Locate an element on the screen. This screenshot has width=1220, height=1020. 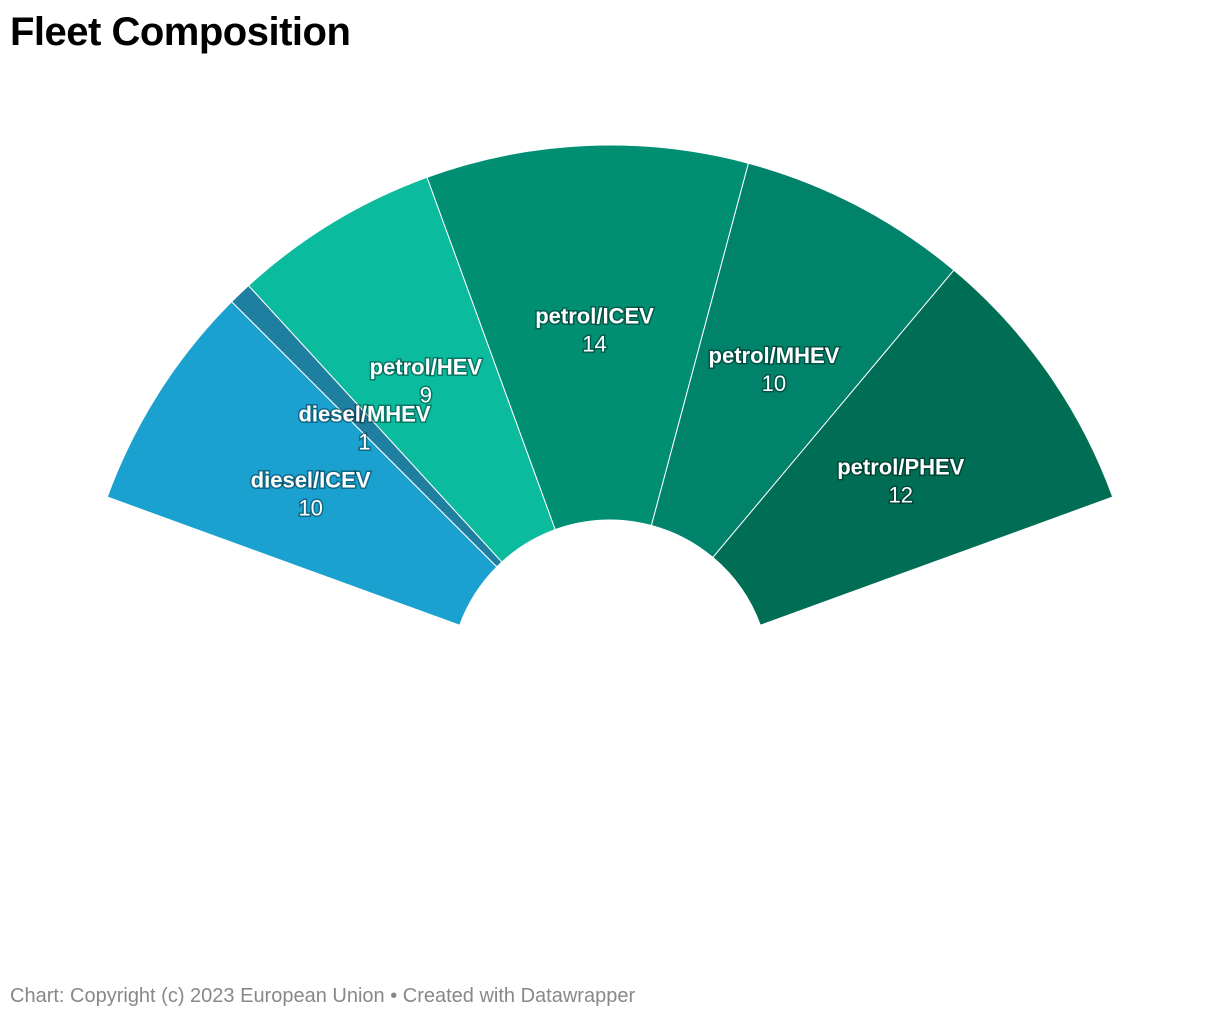
slice-label-petrol-phev: petrol/PHEV is located at coordinates (900, 466).